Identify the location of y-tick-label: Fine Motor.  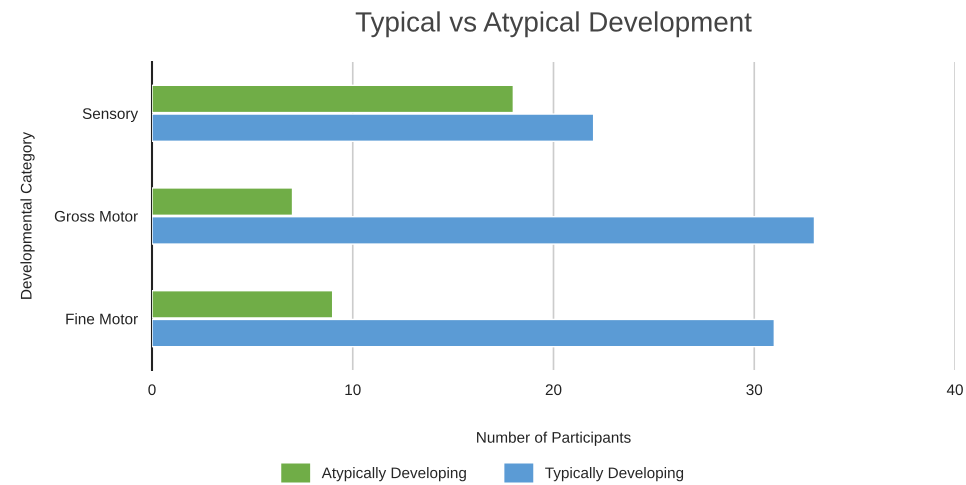
(102, 318).